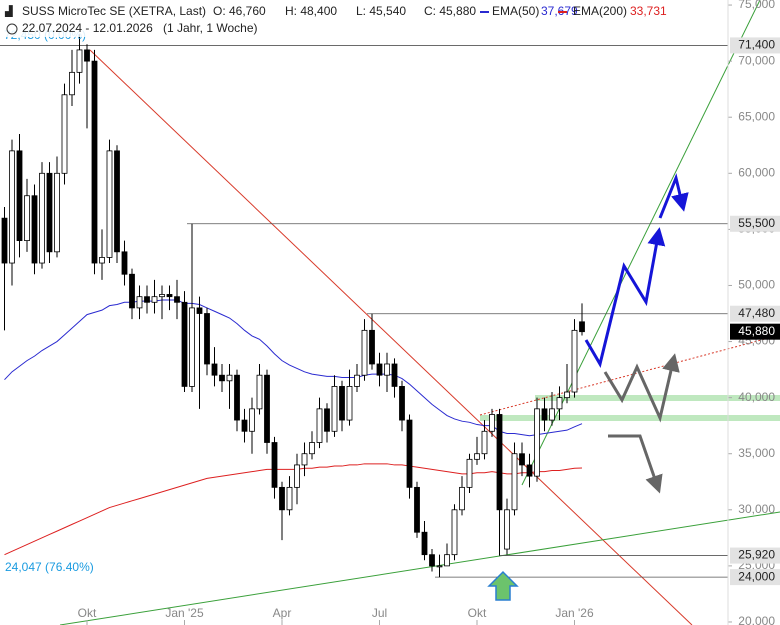 The width and height of the screenshot is (780, 625). What do you see at coordinates (49, 567) in the screenshot?
I see `low-label: 24,047 (76.40%)` at bounding box center [49, 567].